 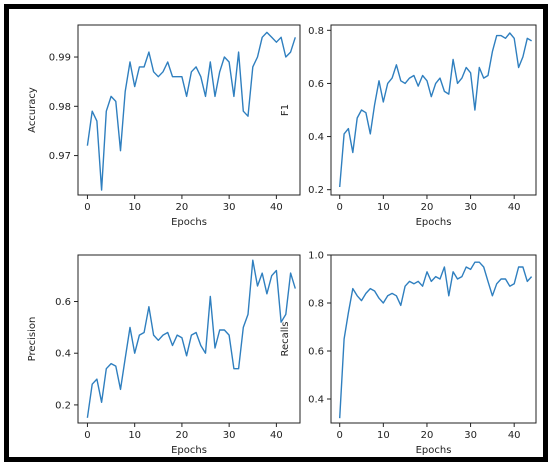 What do you see at coordinates (60, 107) in the screenshot?
I see `y-tick-label: 0.98` at bounding box center [60, 107].